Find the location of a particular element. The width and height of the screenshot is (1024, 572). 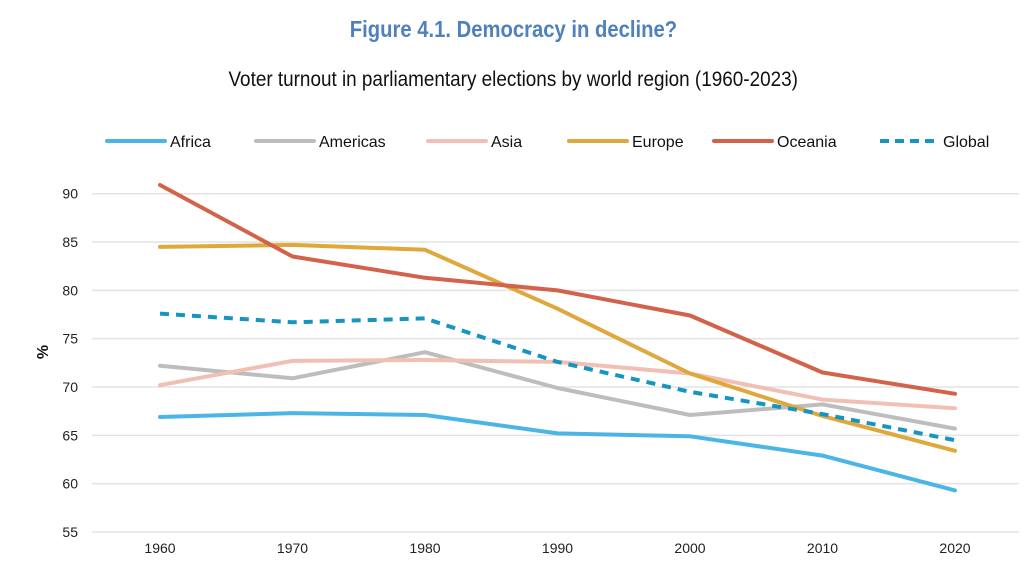

y-tick-label: 90 is located at coordinates (70, 194).